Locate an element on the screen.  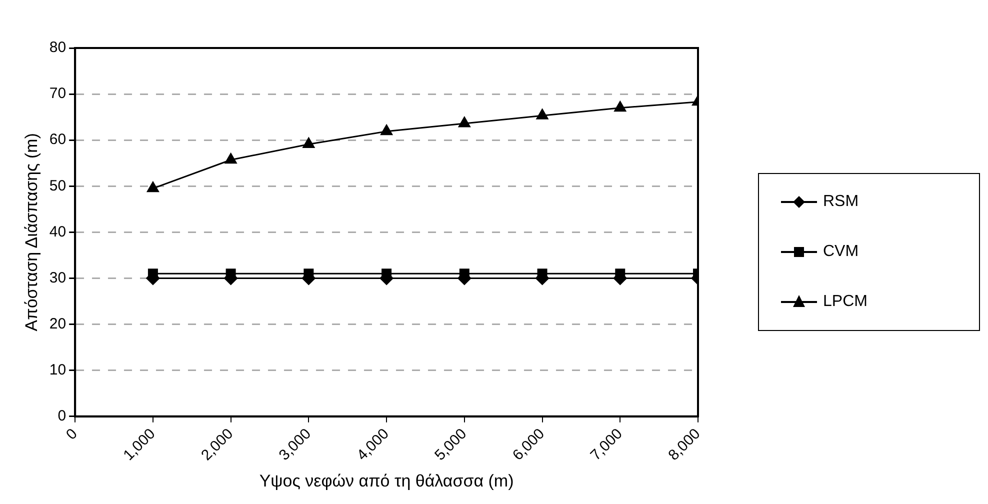
y-tick-label: 70 is located at coordinates (57, 93).